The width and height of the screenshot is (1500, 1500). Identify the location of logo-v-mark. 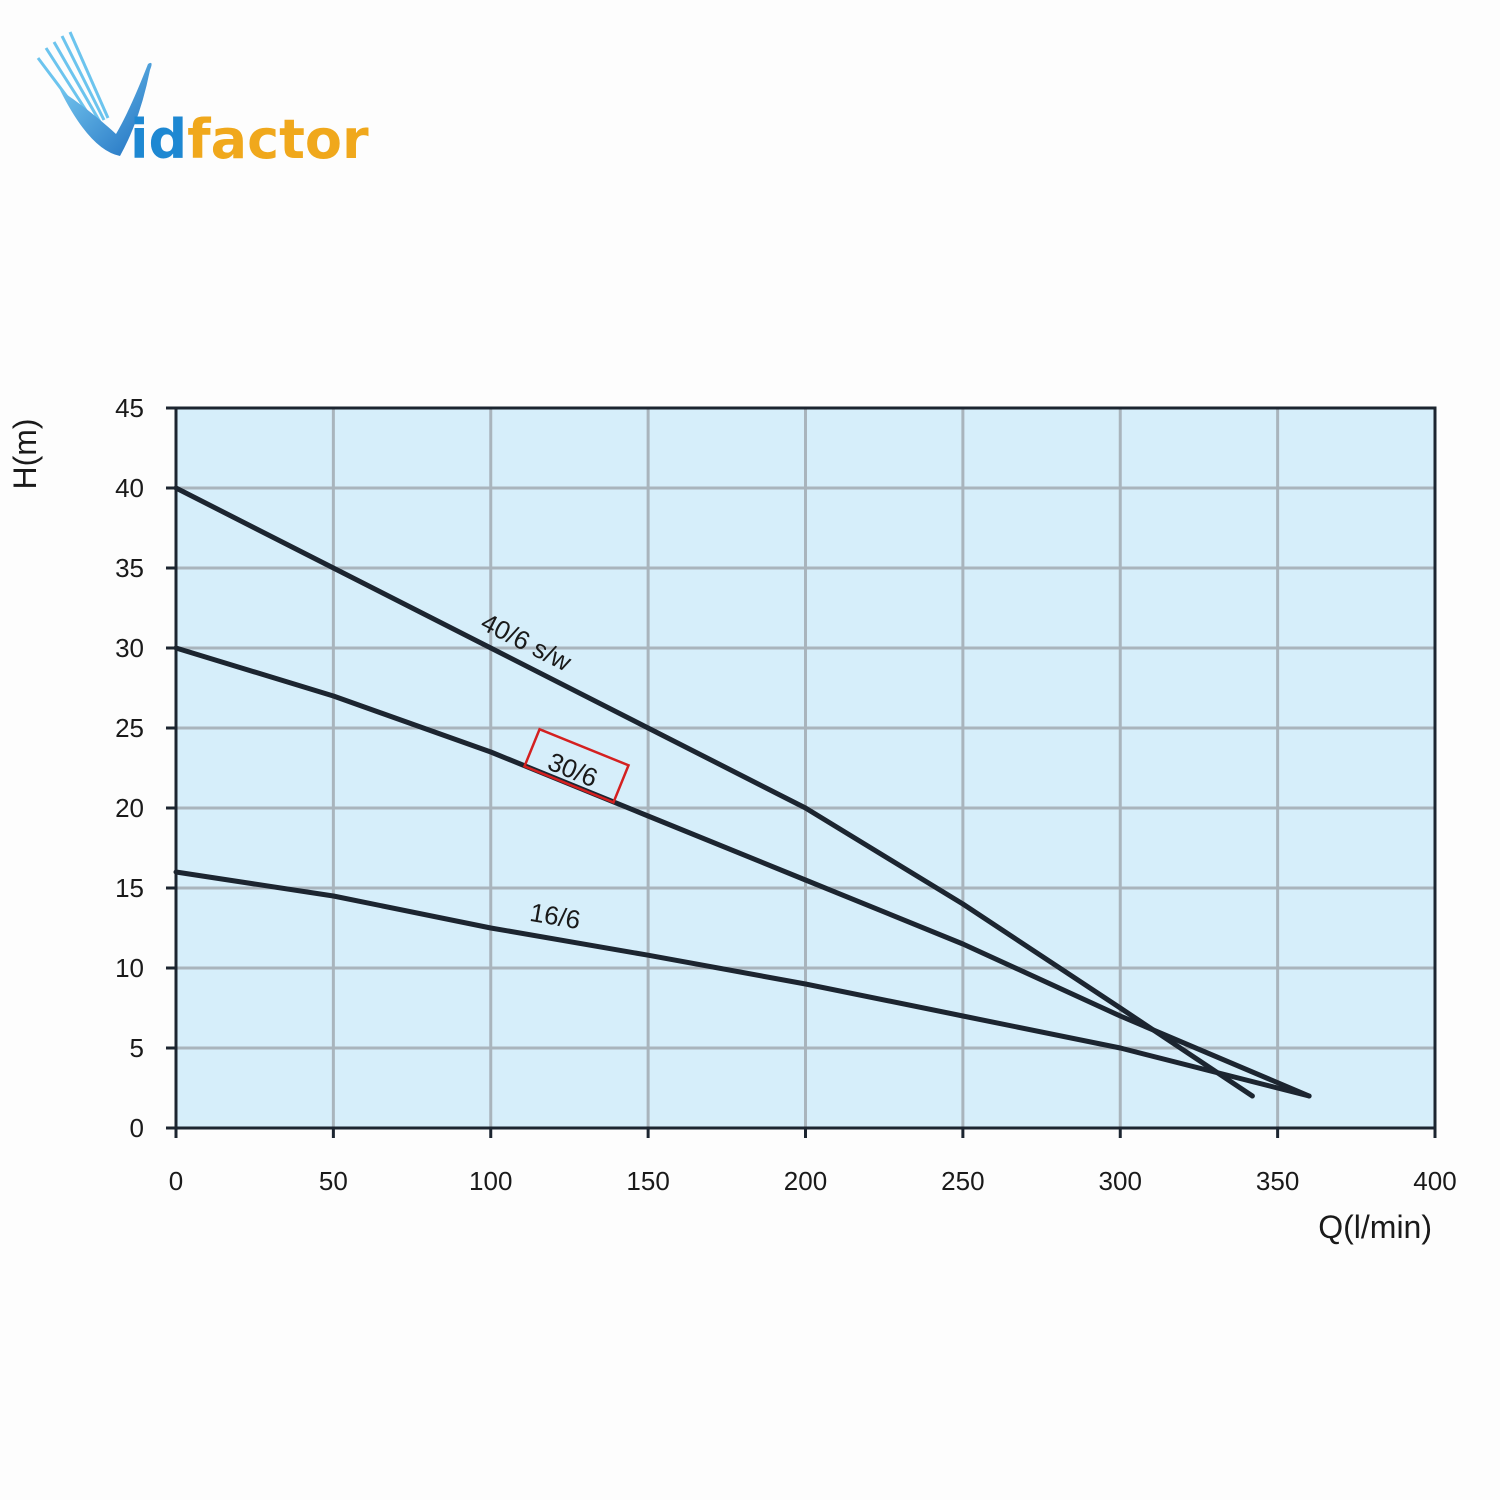
(106, 109).